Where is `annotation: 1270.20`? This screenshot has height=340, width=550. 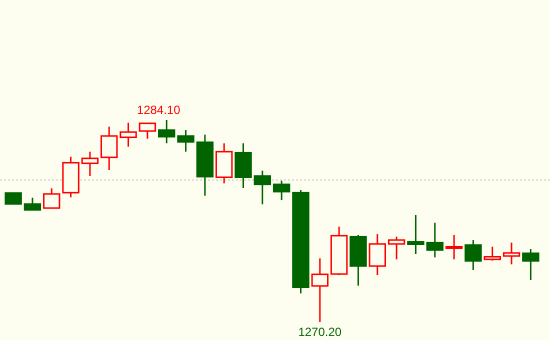
annotation: 1270.20 is located at coordinates (320, 332).